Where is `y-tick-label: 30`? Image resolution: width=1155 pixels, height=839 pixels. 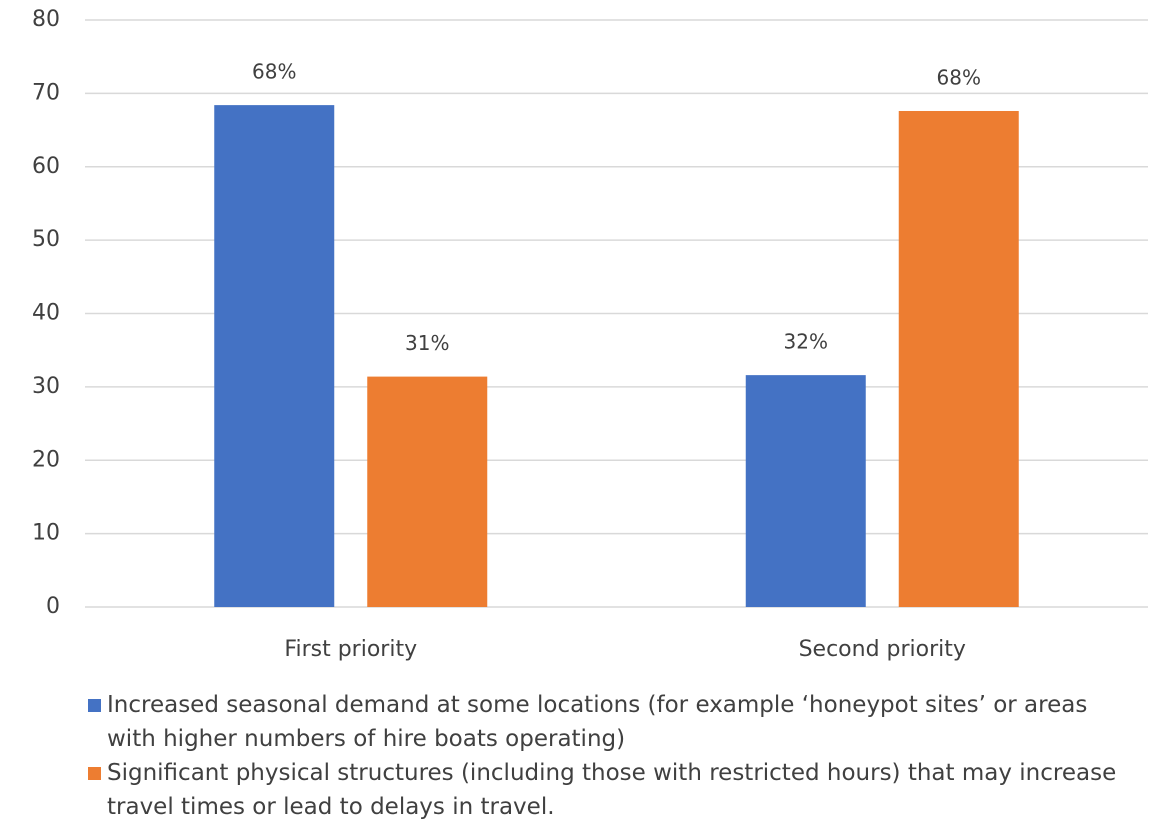
y-tick-label: 30 is located at coordinates (46, 386).